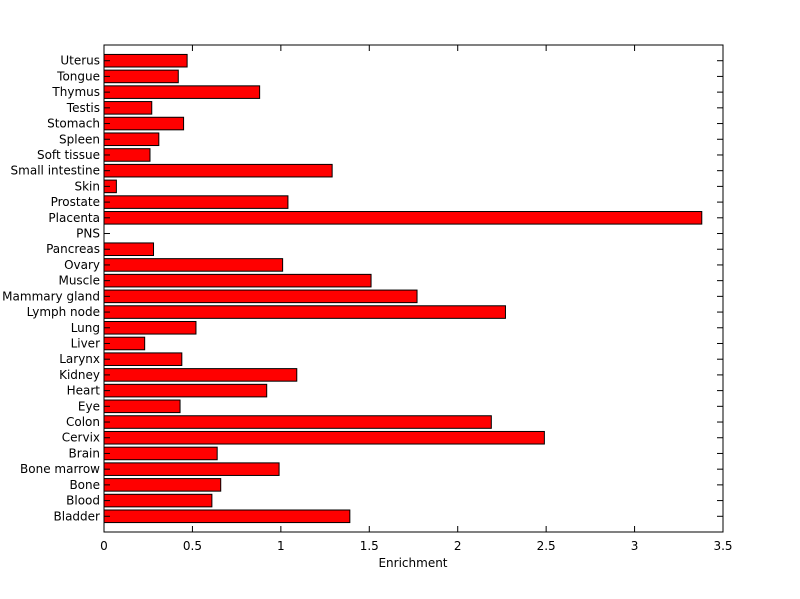  Describe the element at coordinates (200, 375) in the screenshot. I see `bar-kidney` at that location.